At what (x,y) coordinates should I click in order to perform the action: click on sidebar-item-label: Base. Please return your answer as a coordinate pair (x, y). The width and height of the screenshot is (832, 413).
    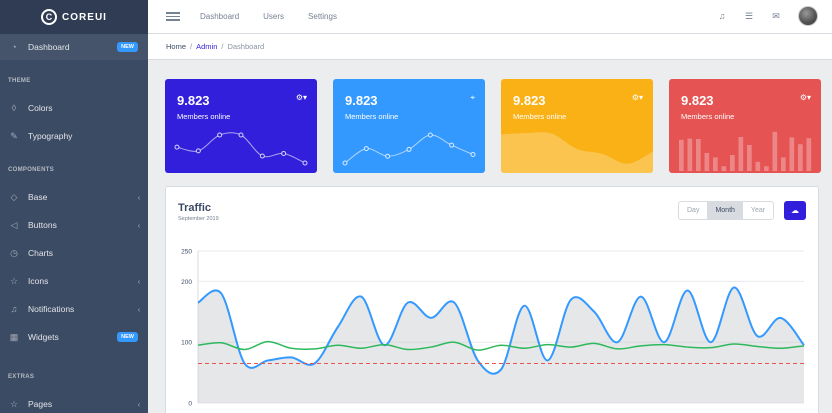
    Looking at the image, I should click on (38, 197).